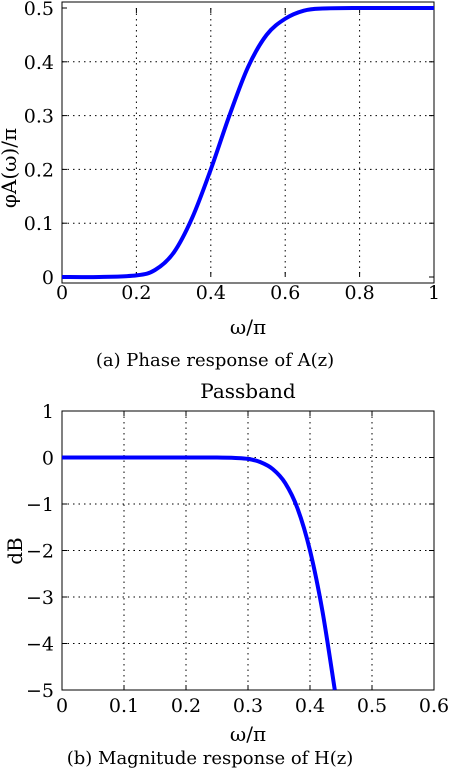 Image resolution: width=450 pixels, height=770 pixels. What do you see at coordinates (215, 360) in the screenshot?
I see `caption-a: (a) Phase response of A(z)` at bounding box center [215, 360].